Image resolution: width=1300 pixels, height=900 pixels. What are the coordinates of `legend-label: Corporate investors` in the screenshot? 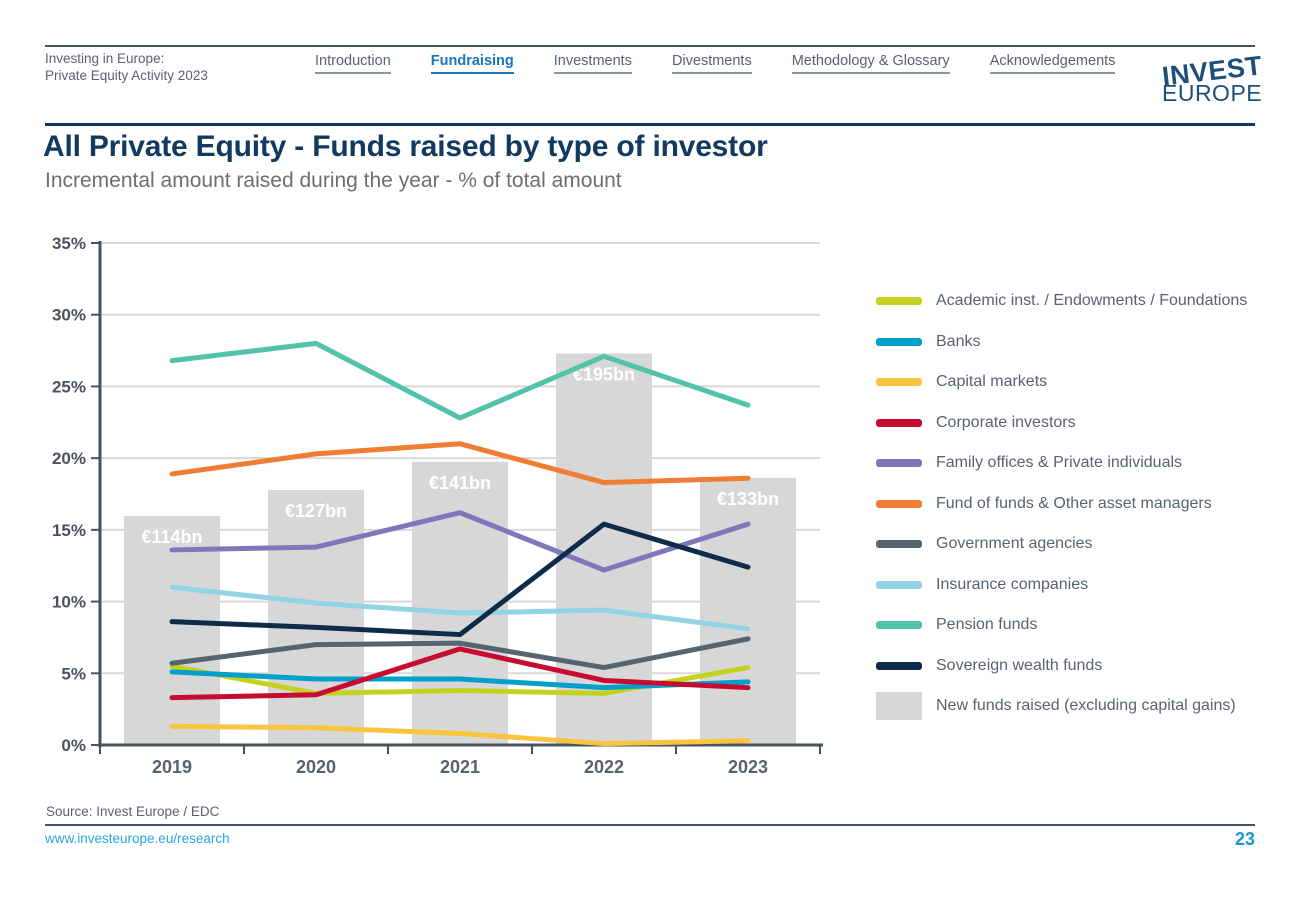 It's located at (1006, 422).